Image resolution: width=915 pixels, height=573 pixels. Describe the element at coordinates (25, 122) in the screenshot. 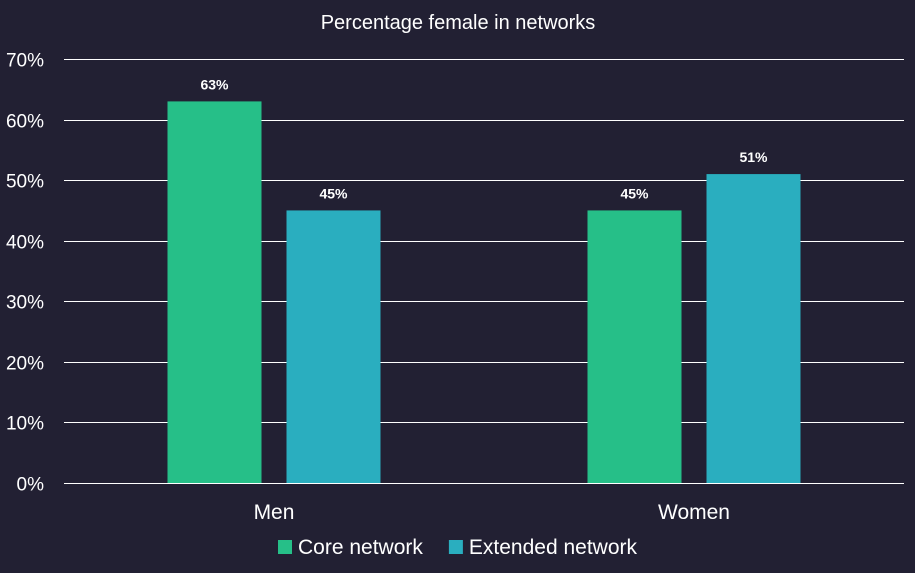

I see `y-tick-label: 60%` at that location.